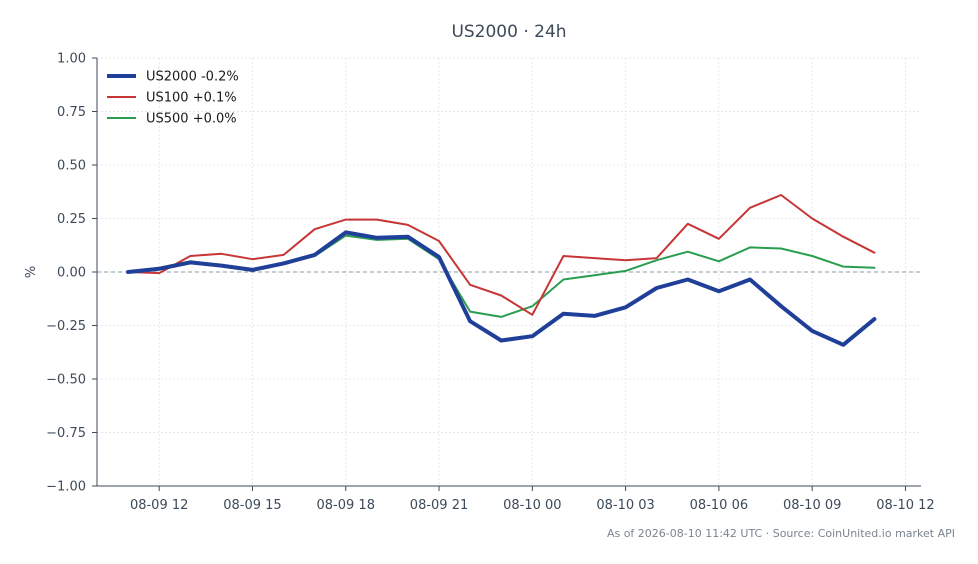 The height and width of the screenshot is (564, 978). Describe the element at coordinates (625, 505) in the screenshot. I see `x-tick-label: 08-10 03` at that location.